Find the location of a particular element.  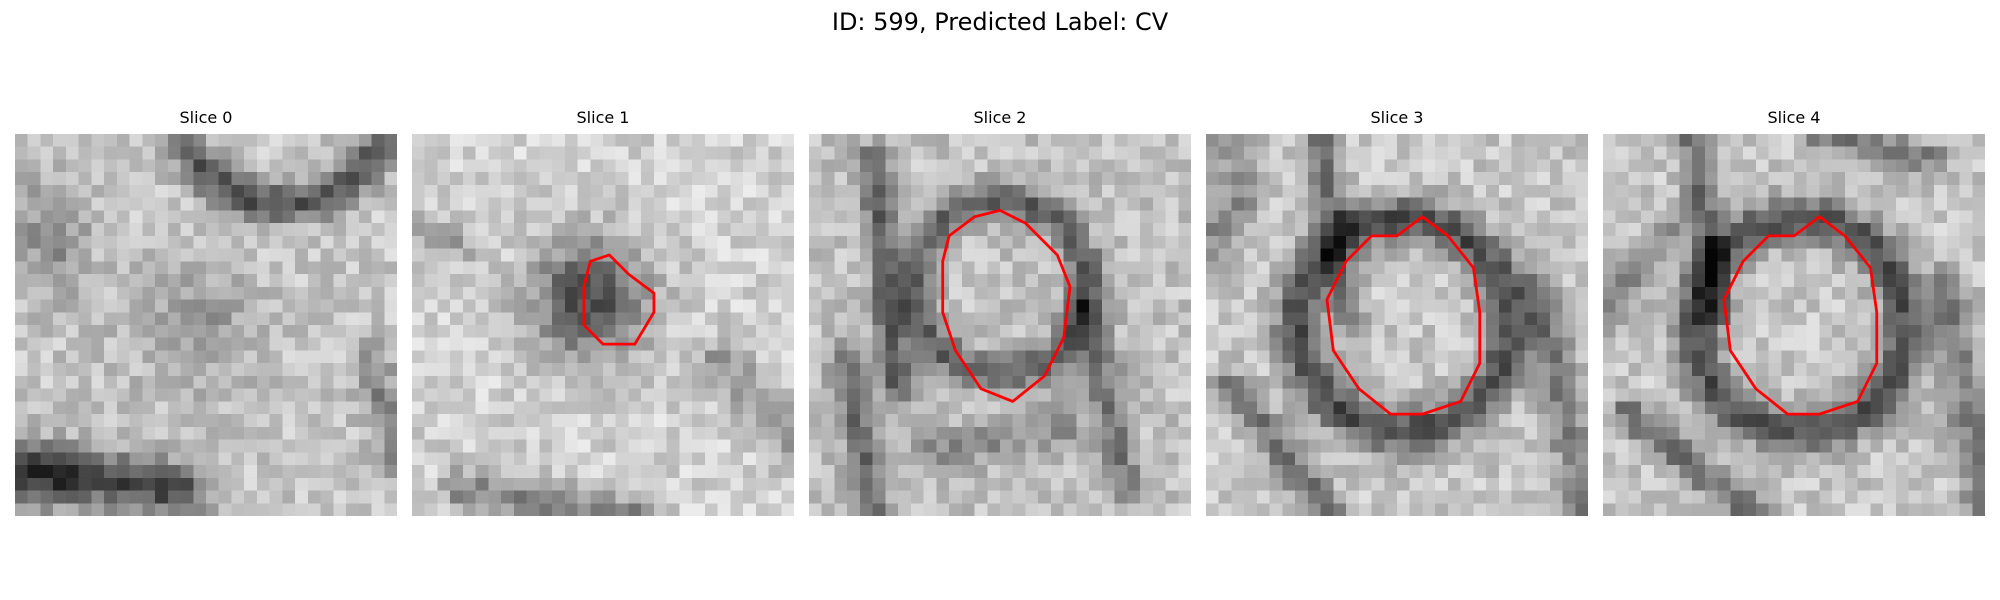

figure-title: ID: 599, Predicted Label: CV is located at coordinates (1000, 22).